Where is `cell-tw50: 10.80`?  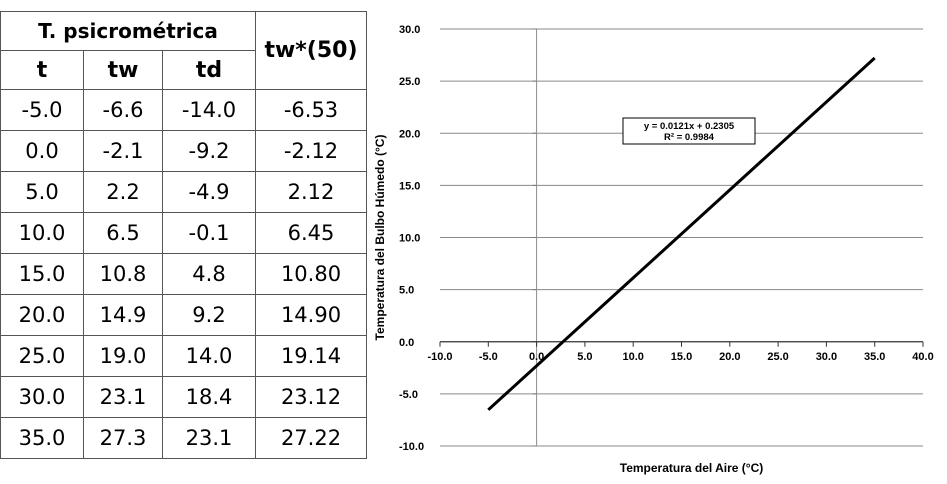 cell-tw50: 10.80 is located at coordinates (311, 274).